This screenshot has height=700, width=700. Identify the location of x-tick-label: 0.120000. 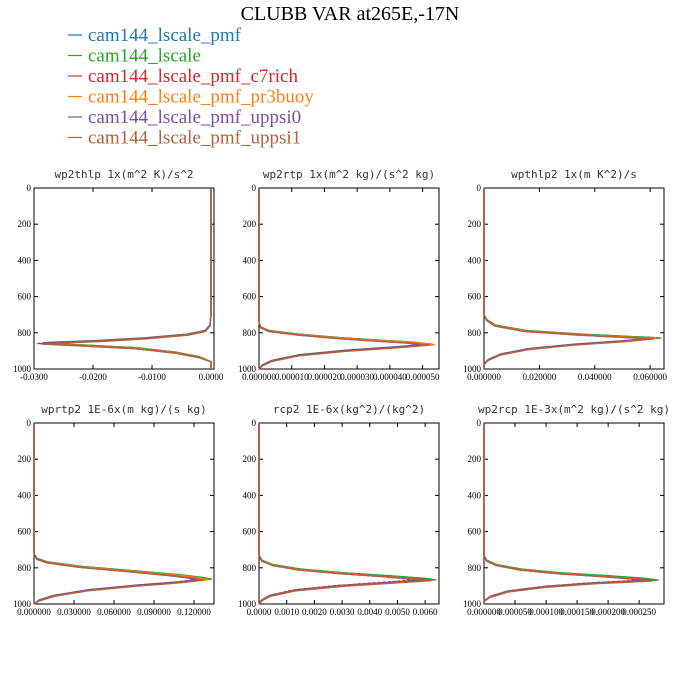
(194, 612).